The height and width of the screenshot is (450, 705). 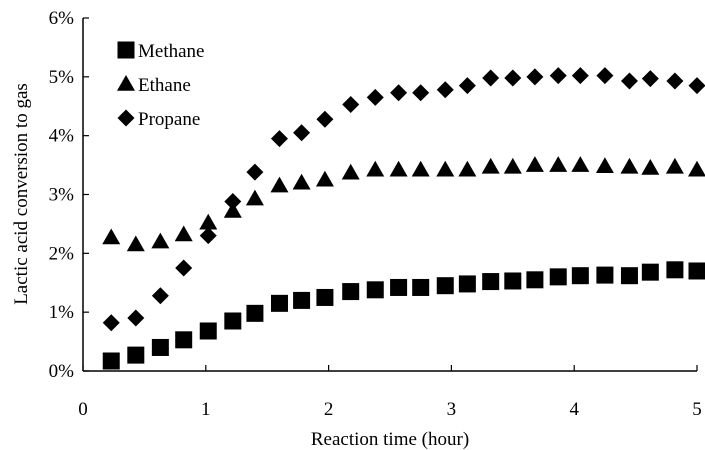 What do you see at coordinates (171, 51) in the screenshot?
I see `legend-label-methane: Methane` at bounding box center [171, 51].